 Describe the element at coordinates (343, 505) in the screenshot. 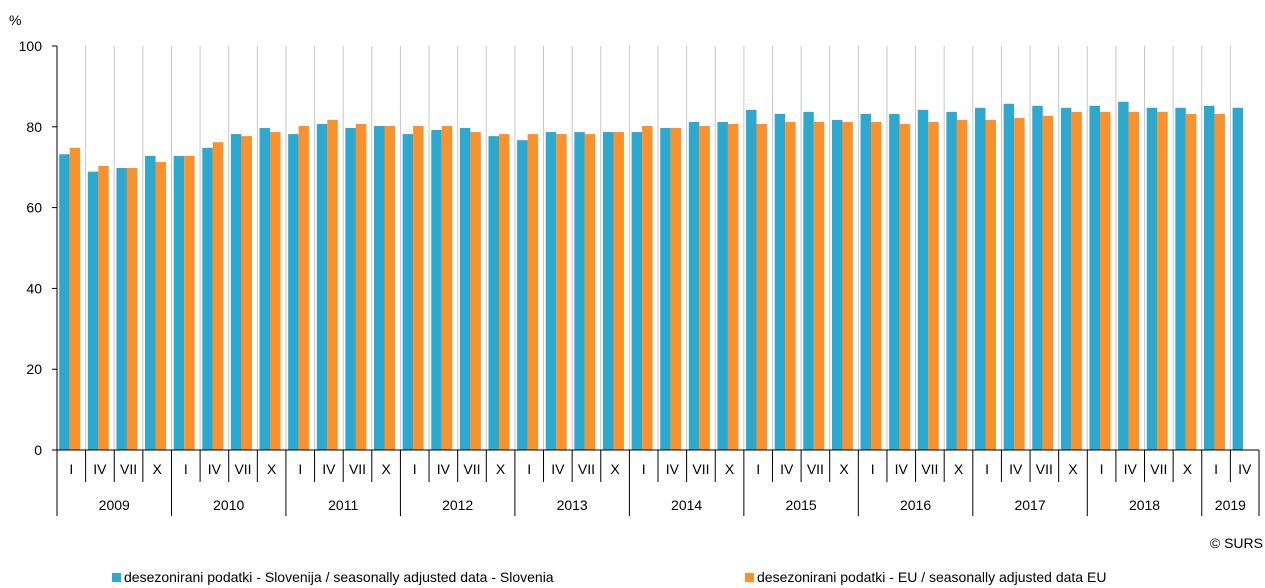

I see `year-label: 2011` at that location.